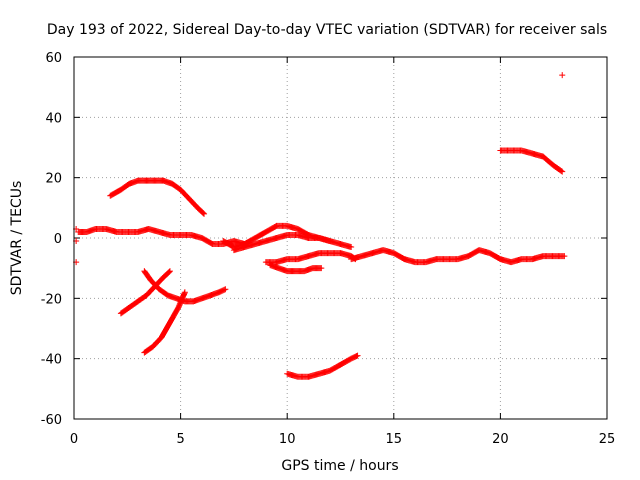  Describe the element at coordinates (562, 75) in the screenshot. I see `data-point-isolated` at that location.